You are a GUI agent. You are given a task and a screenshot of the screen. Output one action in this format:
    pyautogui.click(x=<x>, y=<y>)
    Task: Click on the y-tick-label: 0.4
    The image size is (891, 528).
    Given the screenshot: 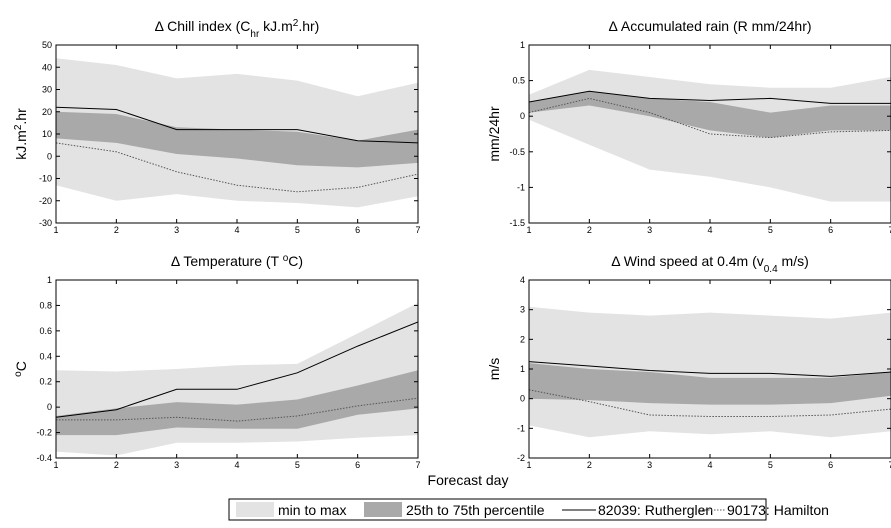 What is the action you would take?
    pyautogui.click(x=45, y=356)
    